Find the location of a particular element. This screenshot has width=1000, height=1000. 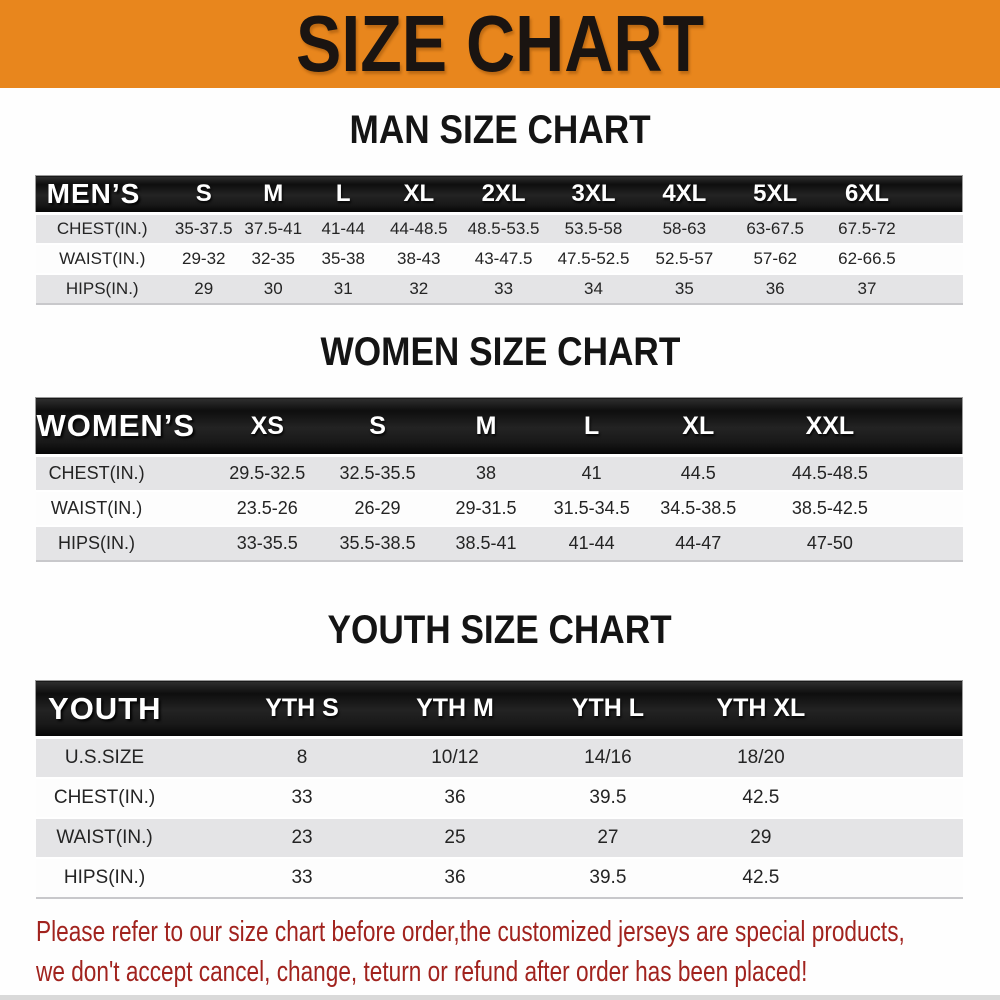

table-cell: 67.5-72 is located at coordinates (867, 229).